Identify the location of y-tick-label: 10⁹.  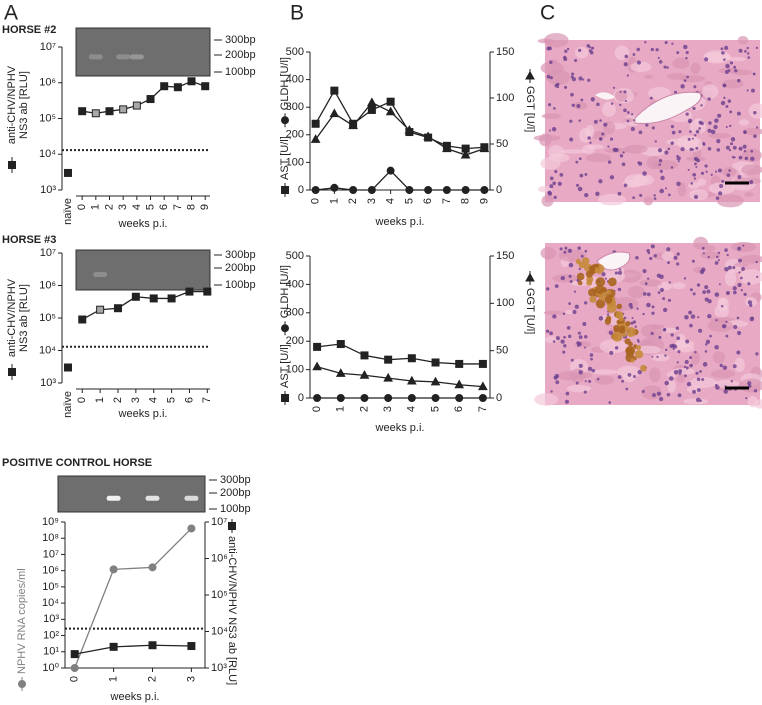
(50, 522).